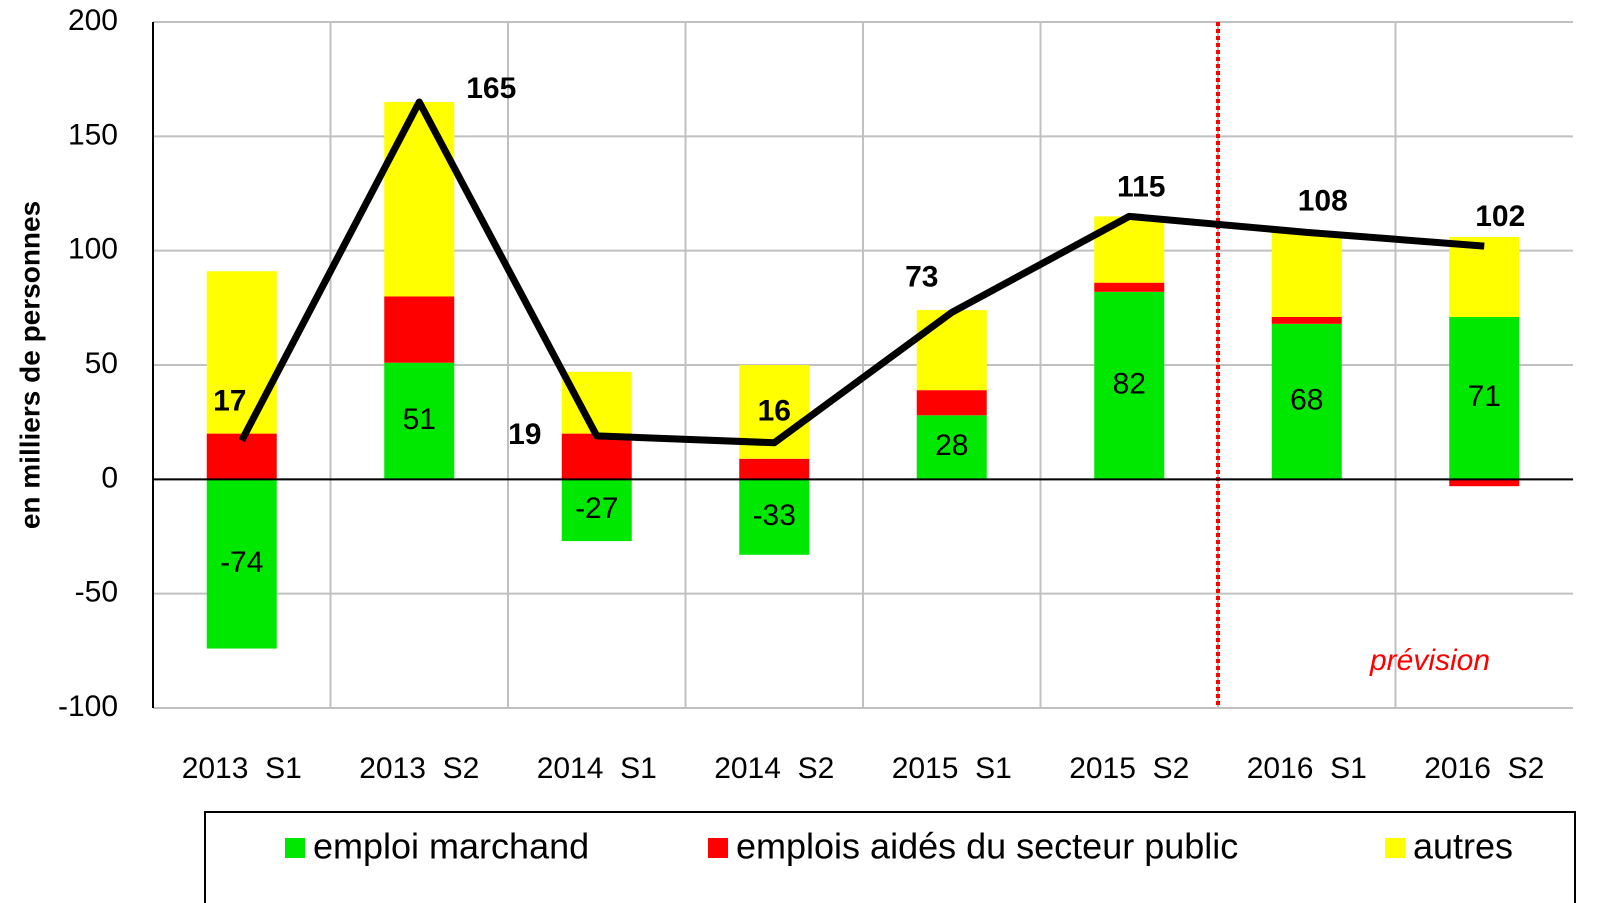  I want to click on data-label: -27, so click(596, 508).